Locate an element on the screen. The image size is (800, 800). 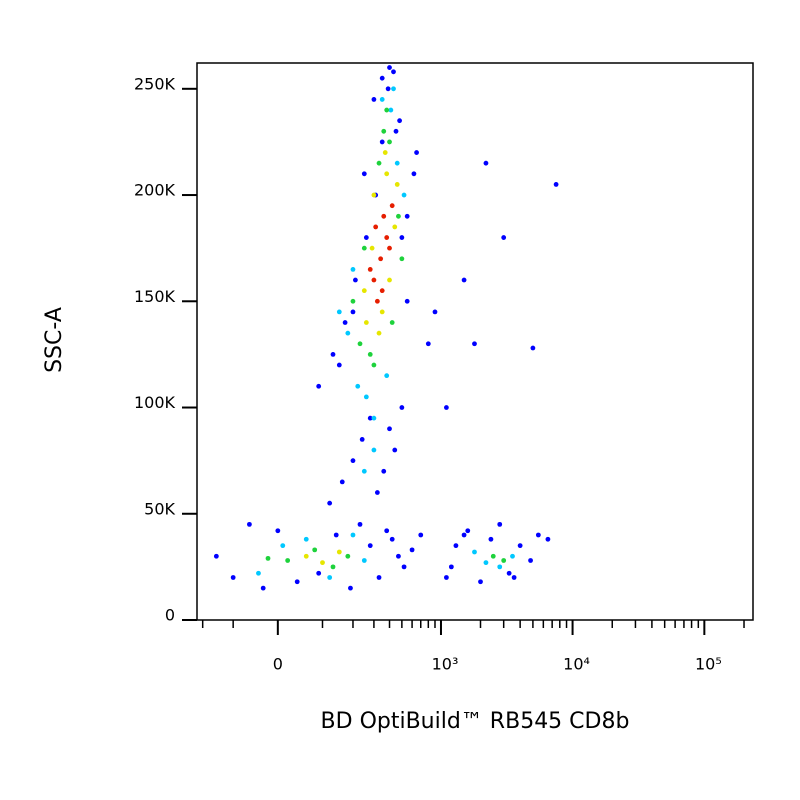
y-tick-label: 50K is located at coordinates (159, 508).